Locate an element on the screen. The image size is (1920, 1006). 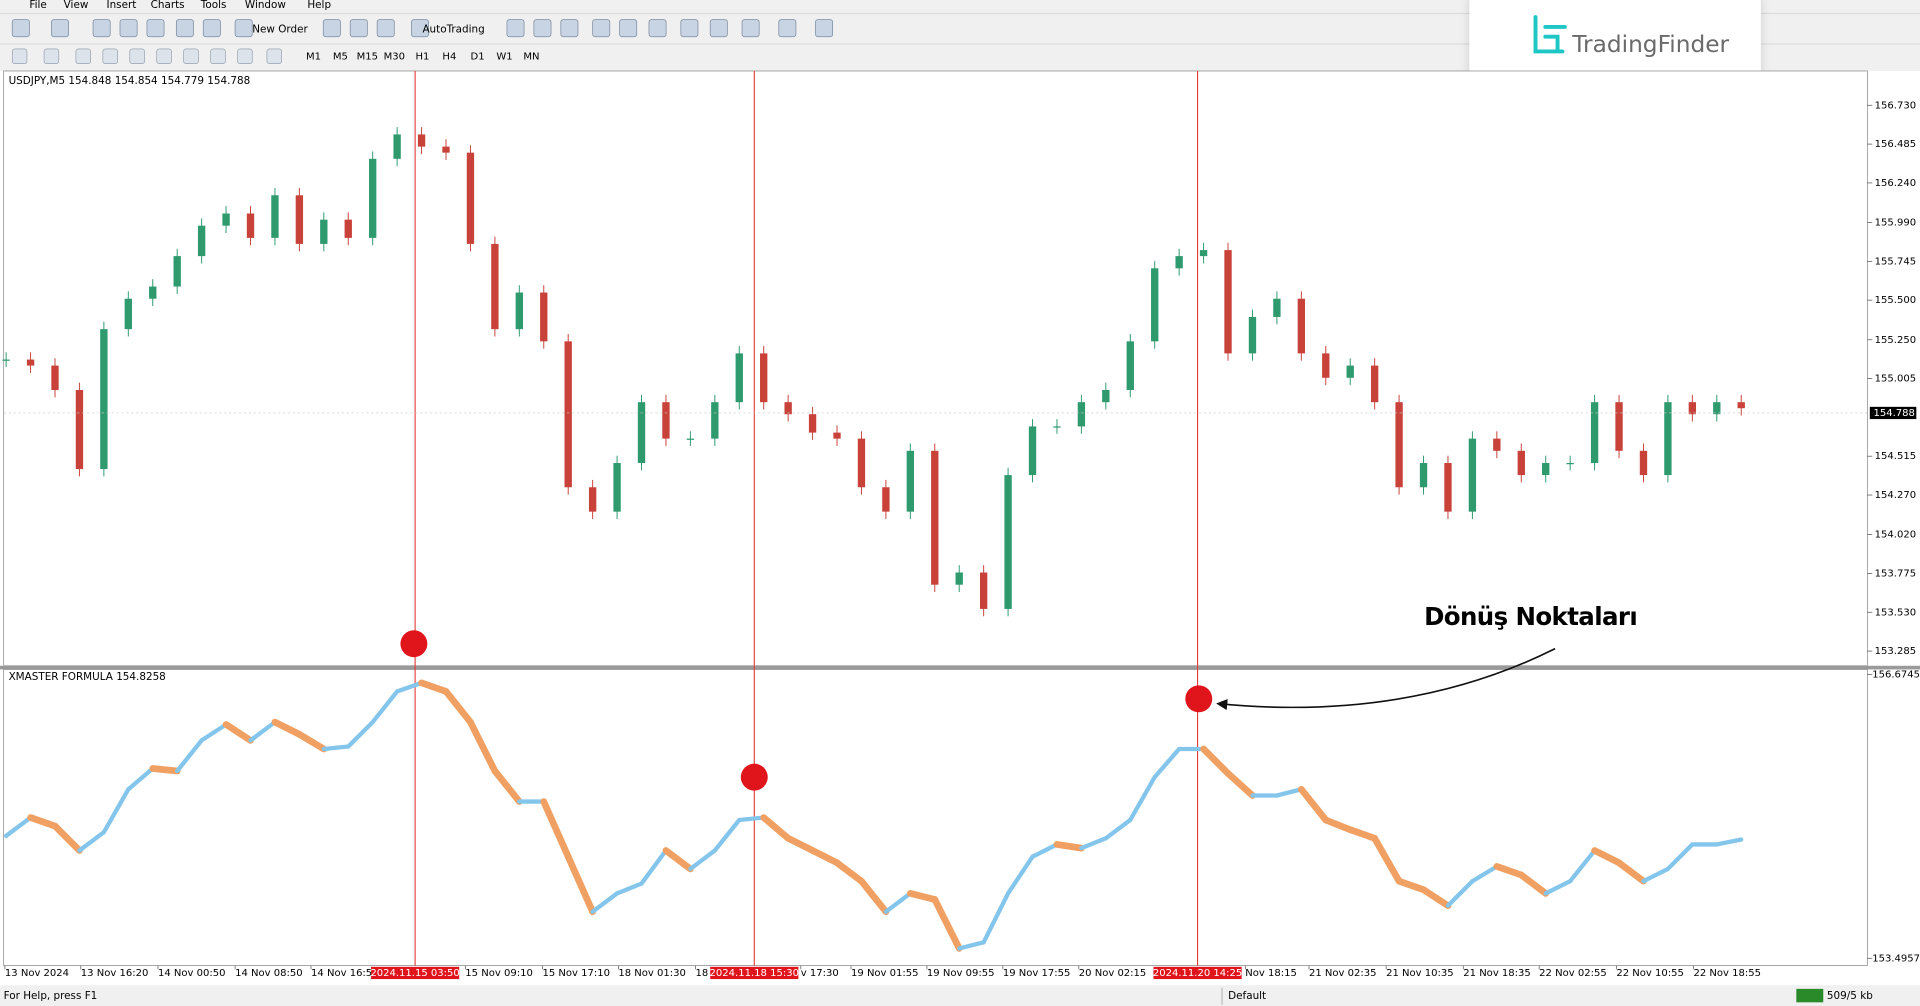
menu-item: Insert is located at coordinates (122, 5).